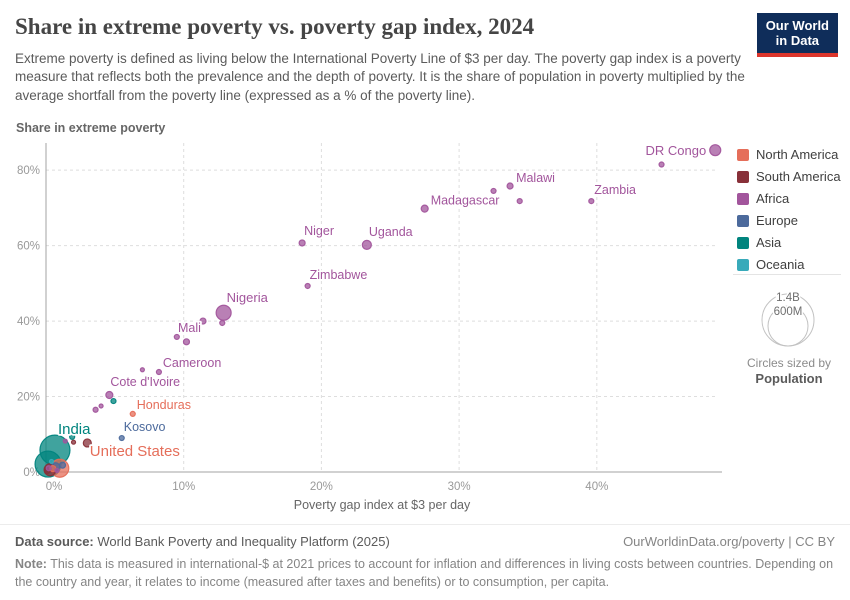  I want to click on owid-logo: Our World in Data, so click(797, 35).